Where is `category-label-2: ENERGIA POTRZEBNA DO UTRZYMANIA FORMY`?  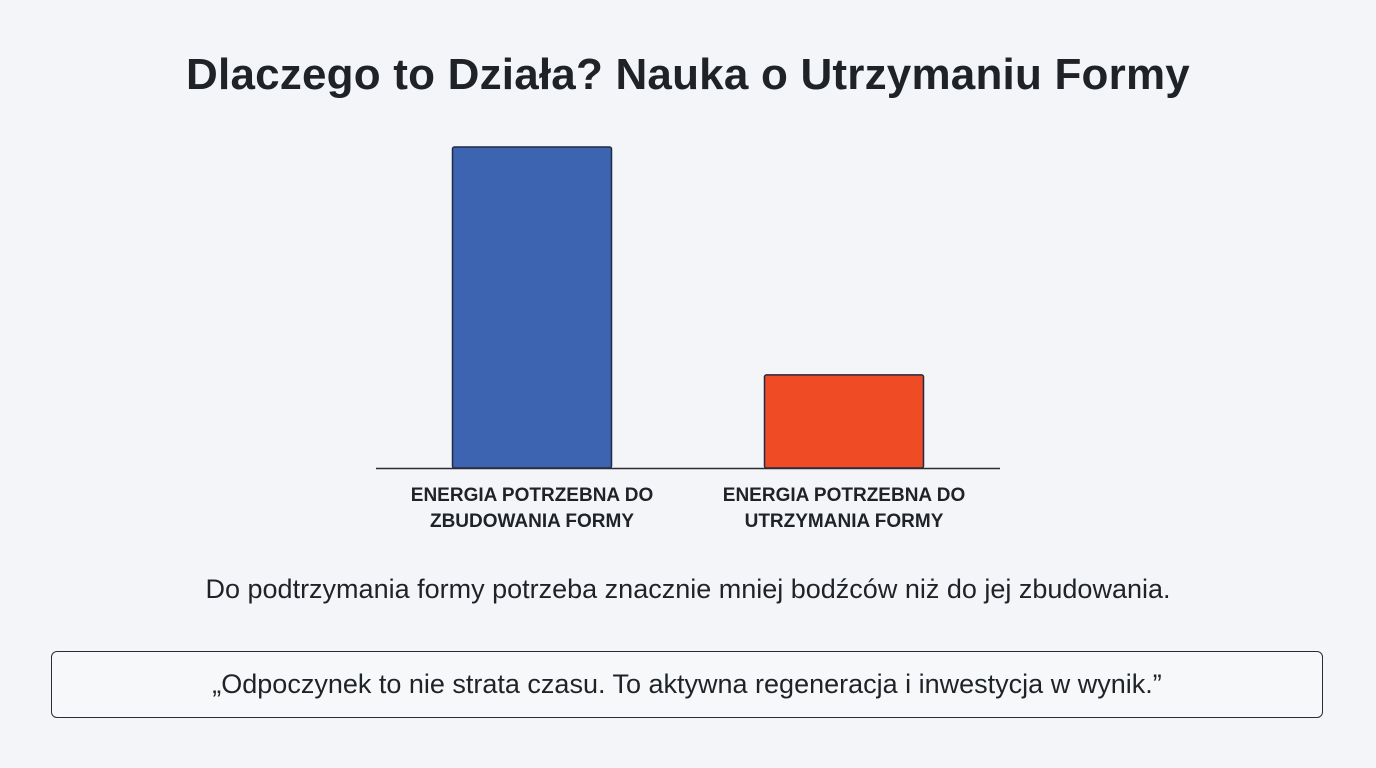
category-label-2: ENERGIA POTRZEBNA DO UTRZYMANIA FORMY is located at coordinates (844, 508).